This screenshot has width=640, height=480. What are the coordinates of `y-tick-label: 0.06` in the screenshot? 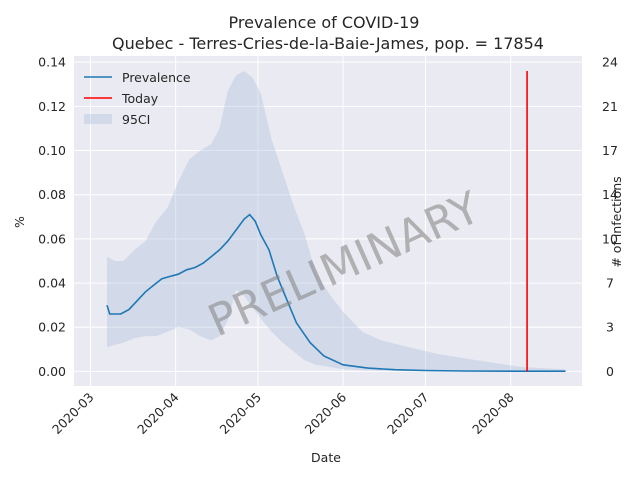 It's located at (52, 238).